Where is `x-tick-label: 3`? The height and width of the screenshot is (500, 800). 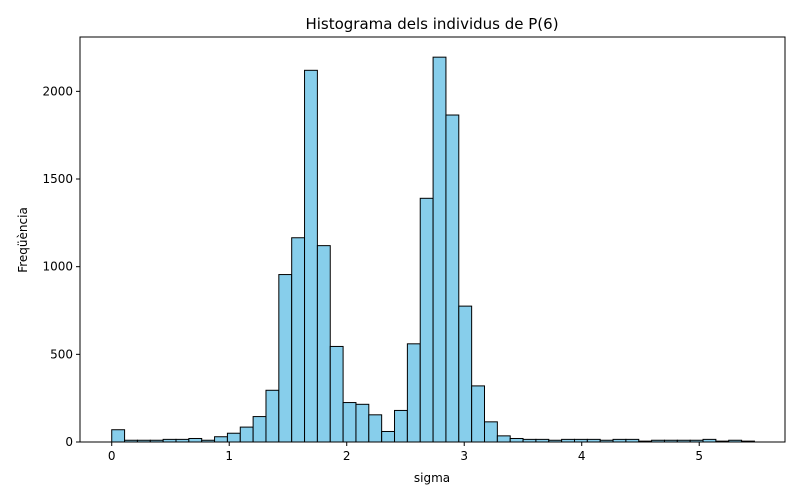
x-tick-label: 3 is located at coordinates (464, 456).